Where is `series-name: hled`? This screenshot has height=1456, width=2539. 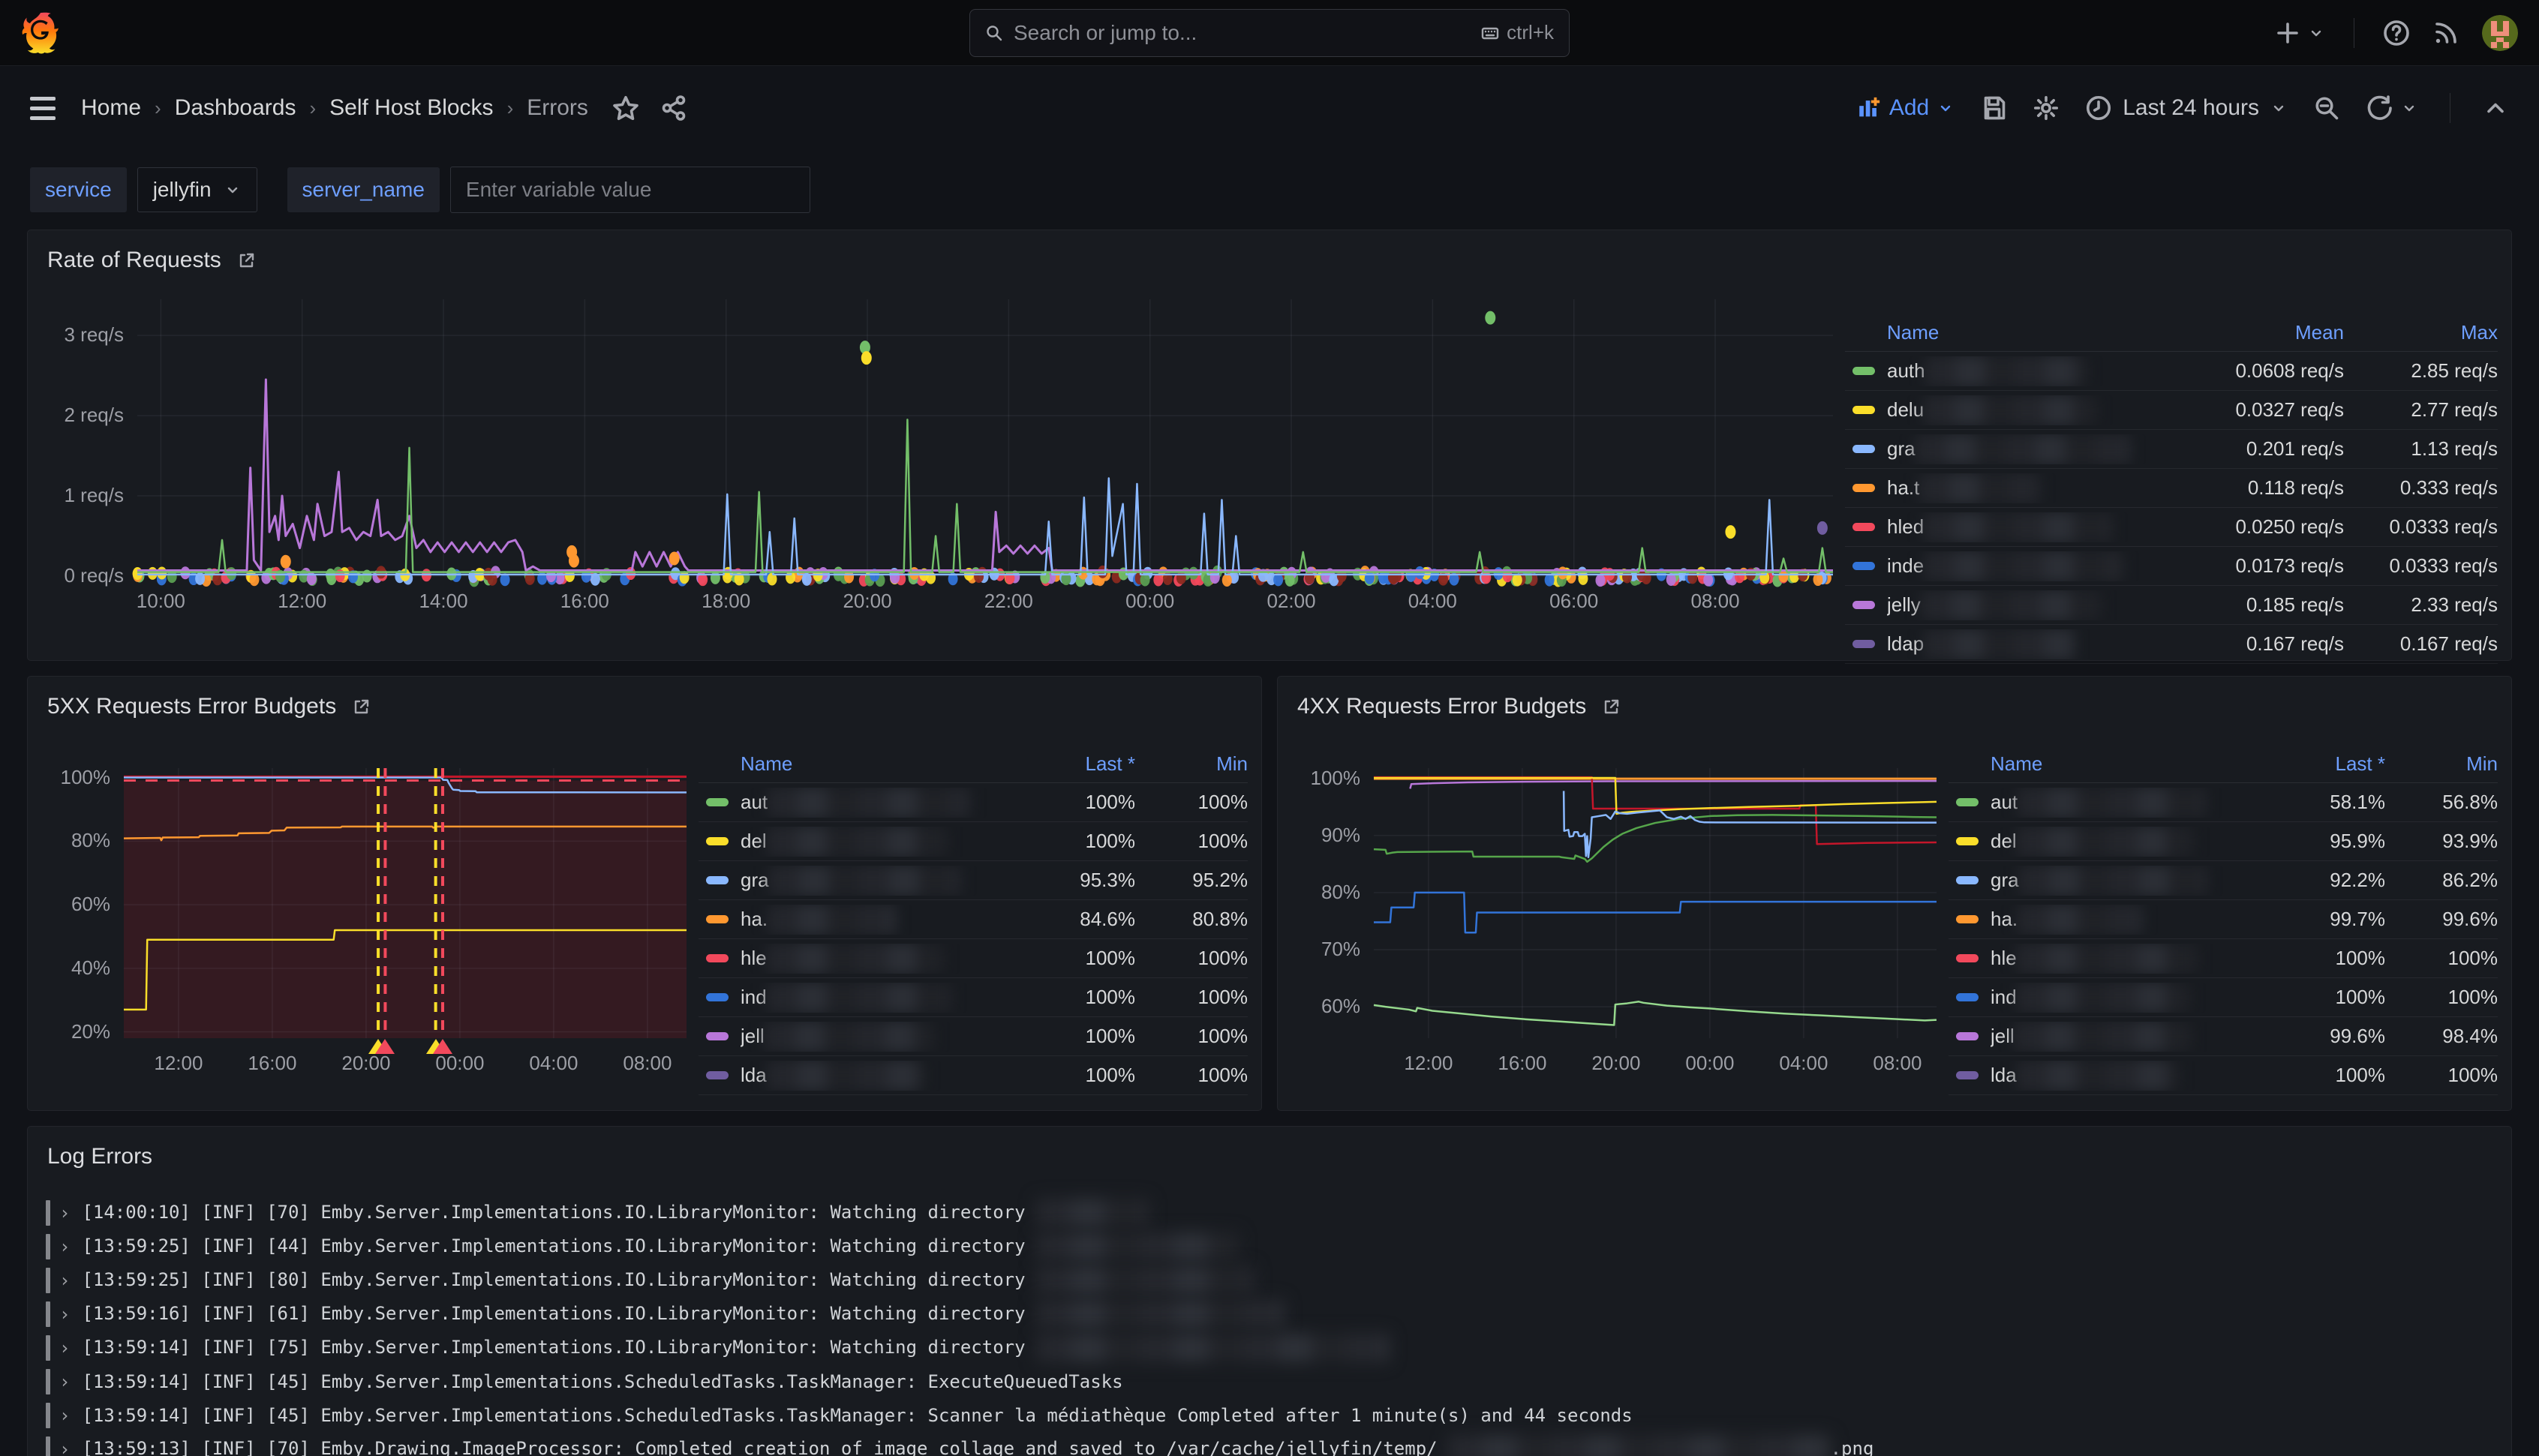
series-name: hled is located at coordinates (2027, 527).